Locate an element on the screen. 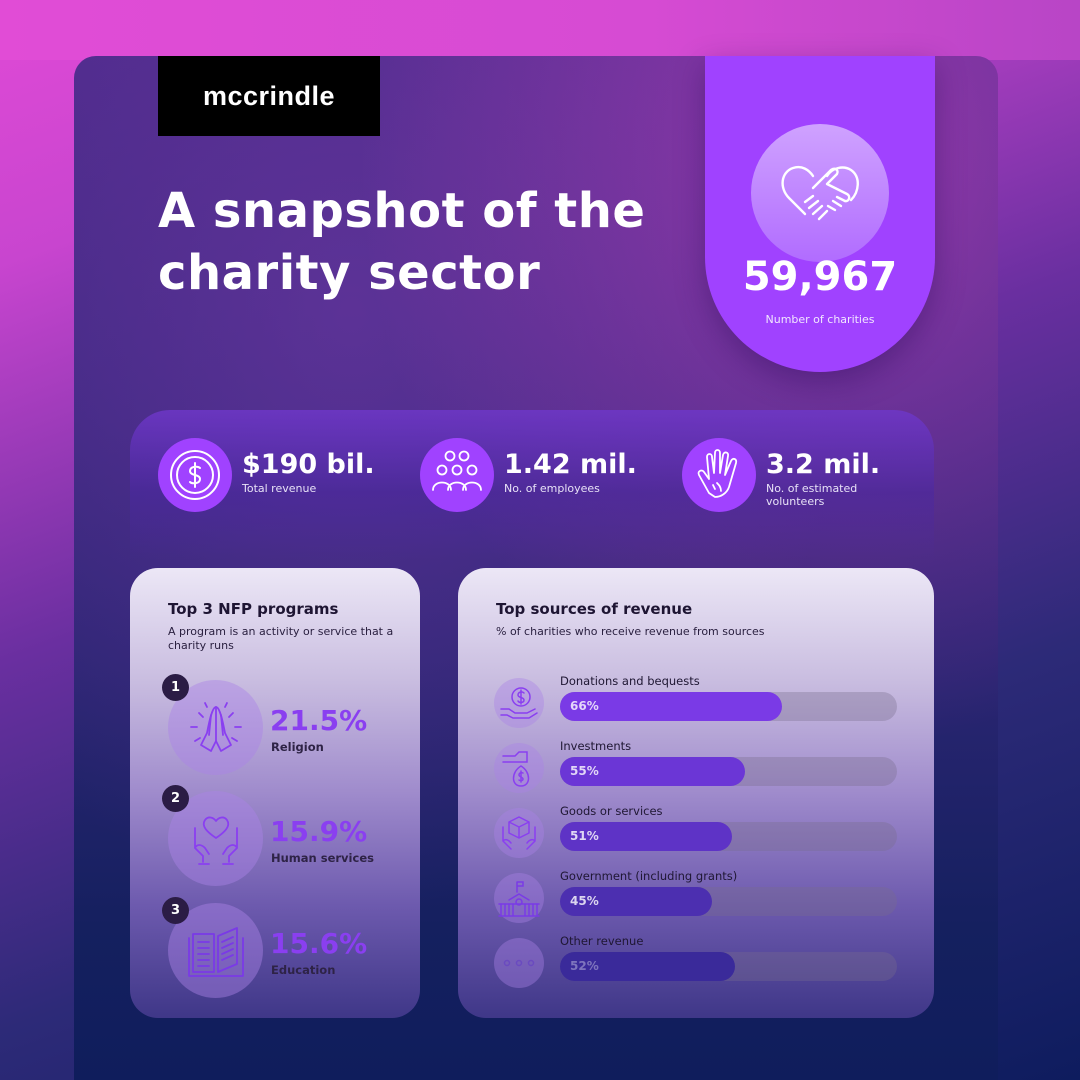  hero-stat-badge: 59,967 Number of charities is located at coordinates (820, 214).